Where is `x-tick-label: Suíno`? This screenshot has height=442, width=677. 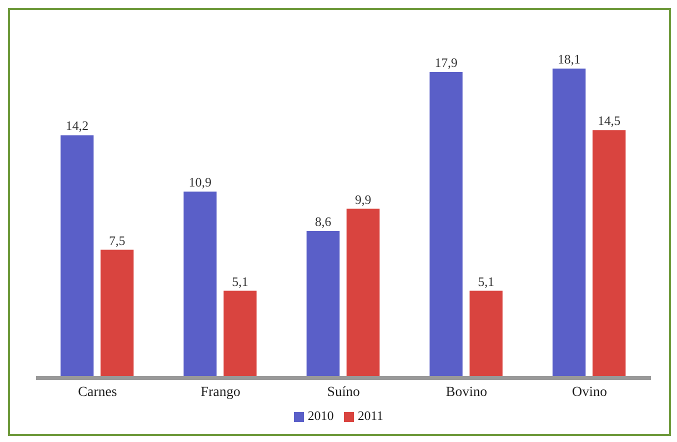
x-tick-label: Suíno is located at coordinates (343, 392).